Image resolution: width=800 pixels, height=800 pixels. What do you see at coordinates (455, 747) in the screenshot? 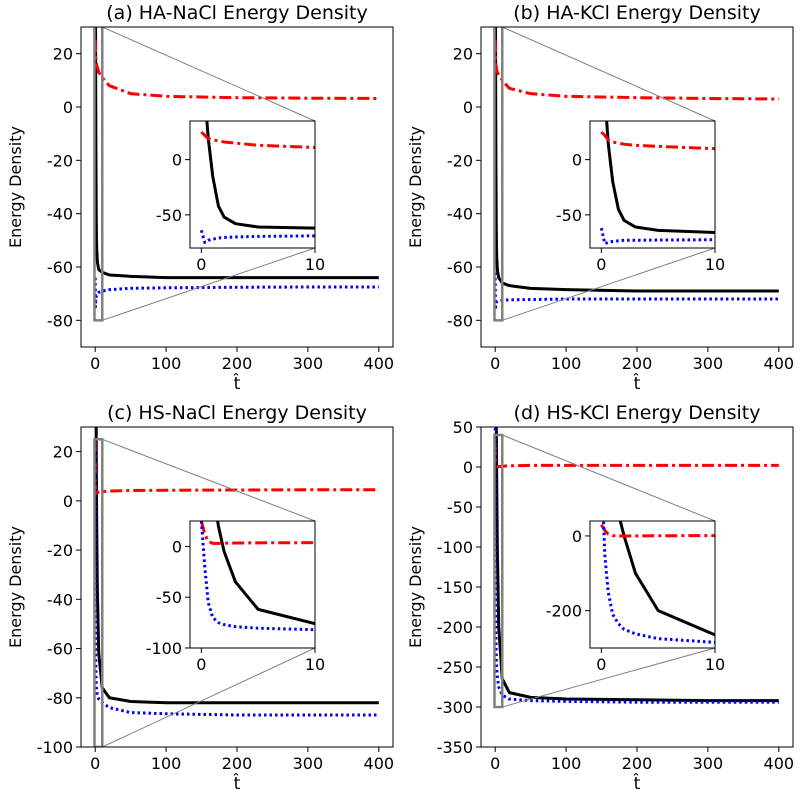
I see `y-tick-label: -350` at bounding box center [455, 747].